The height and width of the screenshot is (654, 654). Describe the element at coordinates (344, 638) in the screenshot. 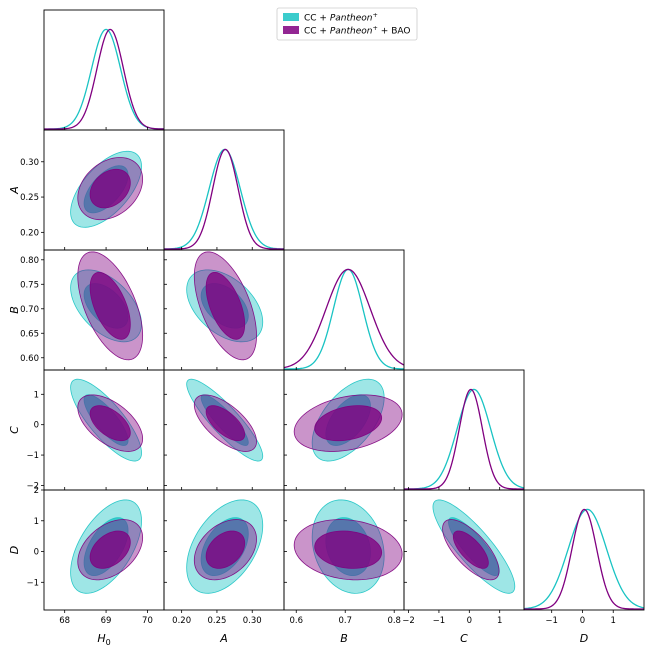

I see `xaxis-label-B: B` at that location.